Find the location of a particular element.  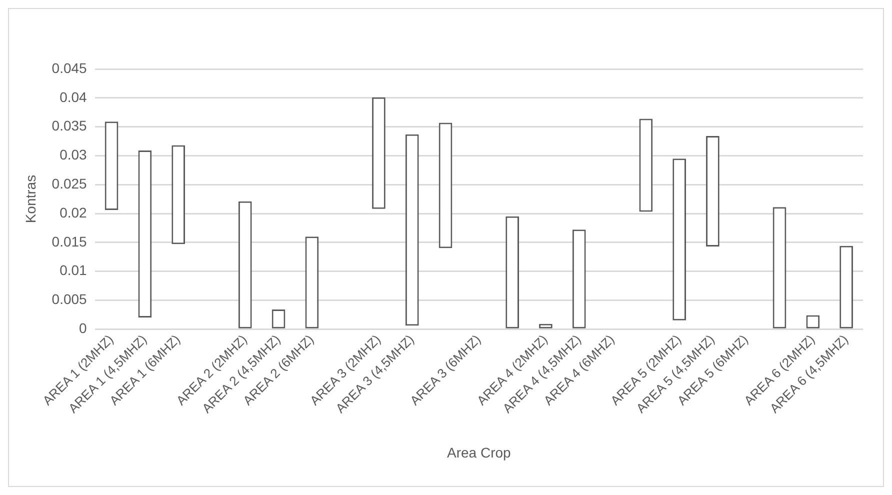

y-tick-label: 0.035 is located at coordinates (70, 126).